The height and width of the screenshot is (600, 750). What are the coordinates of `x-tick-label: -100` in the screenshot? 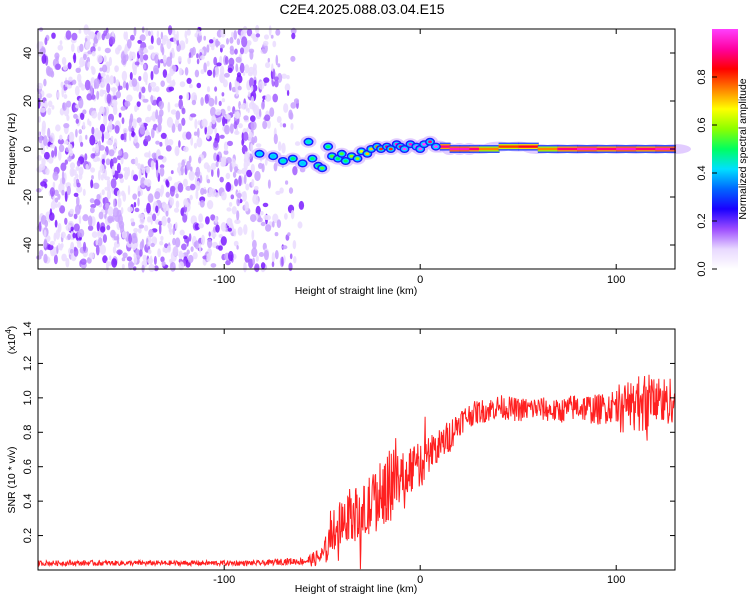 It's located at (224, 280).